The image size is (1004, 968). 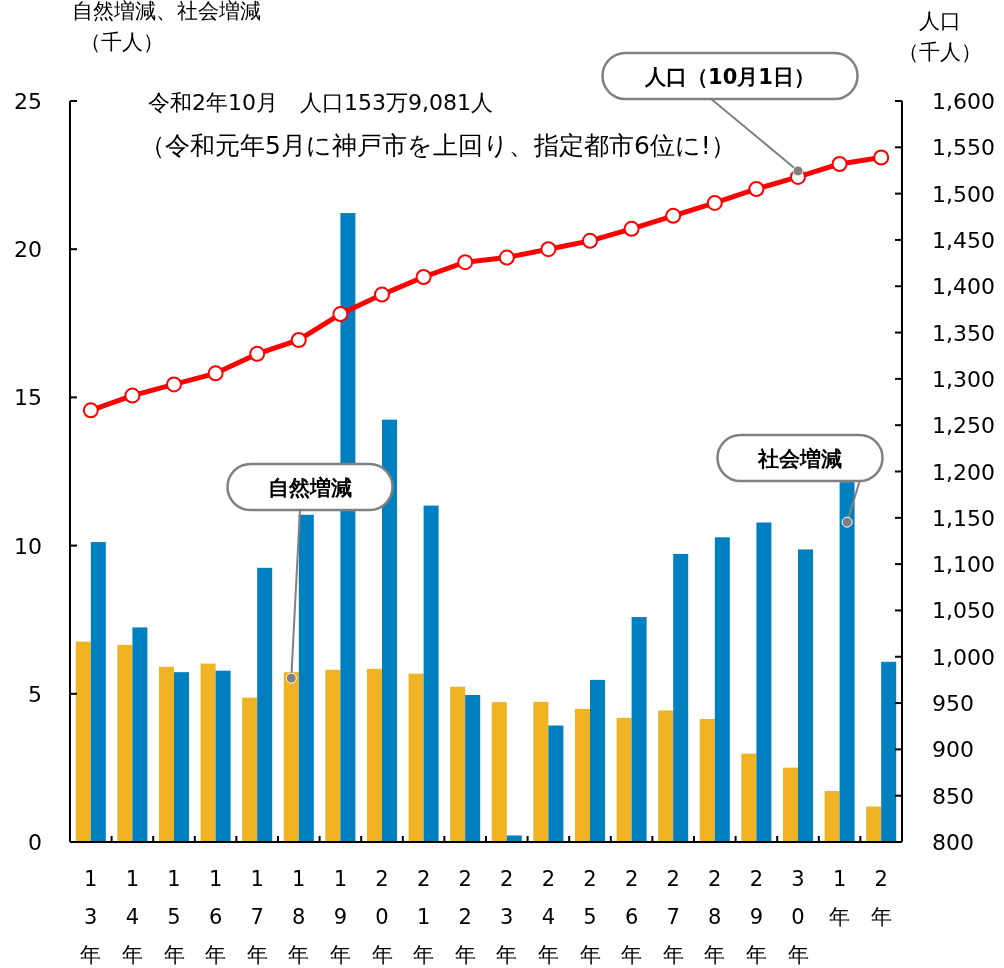 What do you see at coordinates (963, 518) in the screenshot?
I see `y2-tick-label: 1,150` at bounding box center [963, 518].